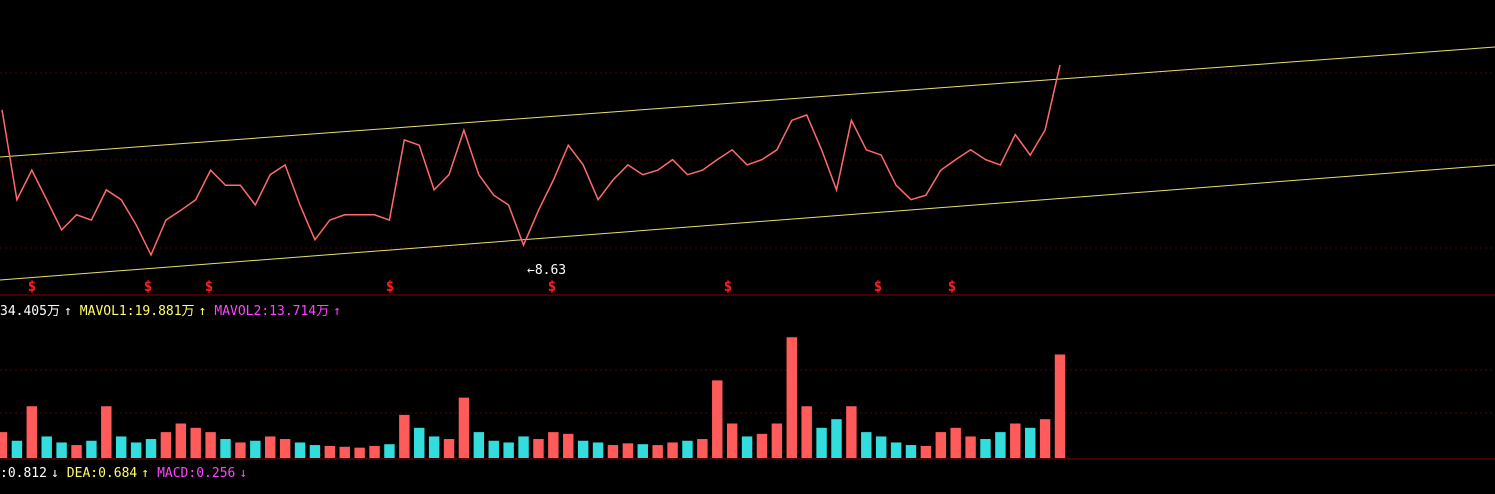 Image resolution: width=1495 pixels, height=494 pixels. What do you see at coordinates (102, 473) in the screenshot?
I see `legend-text: DEA:0.684` at bounding box center [102, 473].